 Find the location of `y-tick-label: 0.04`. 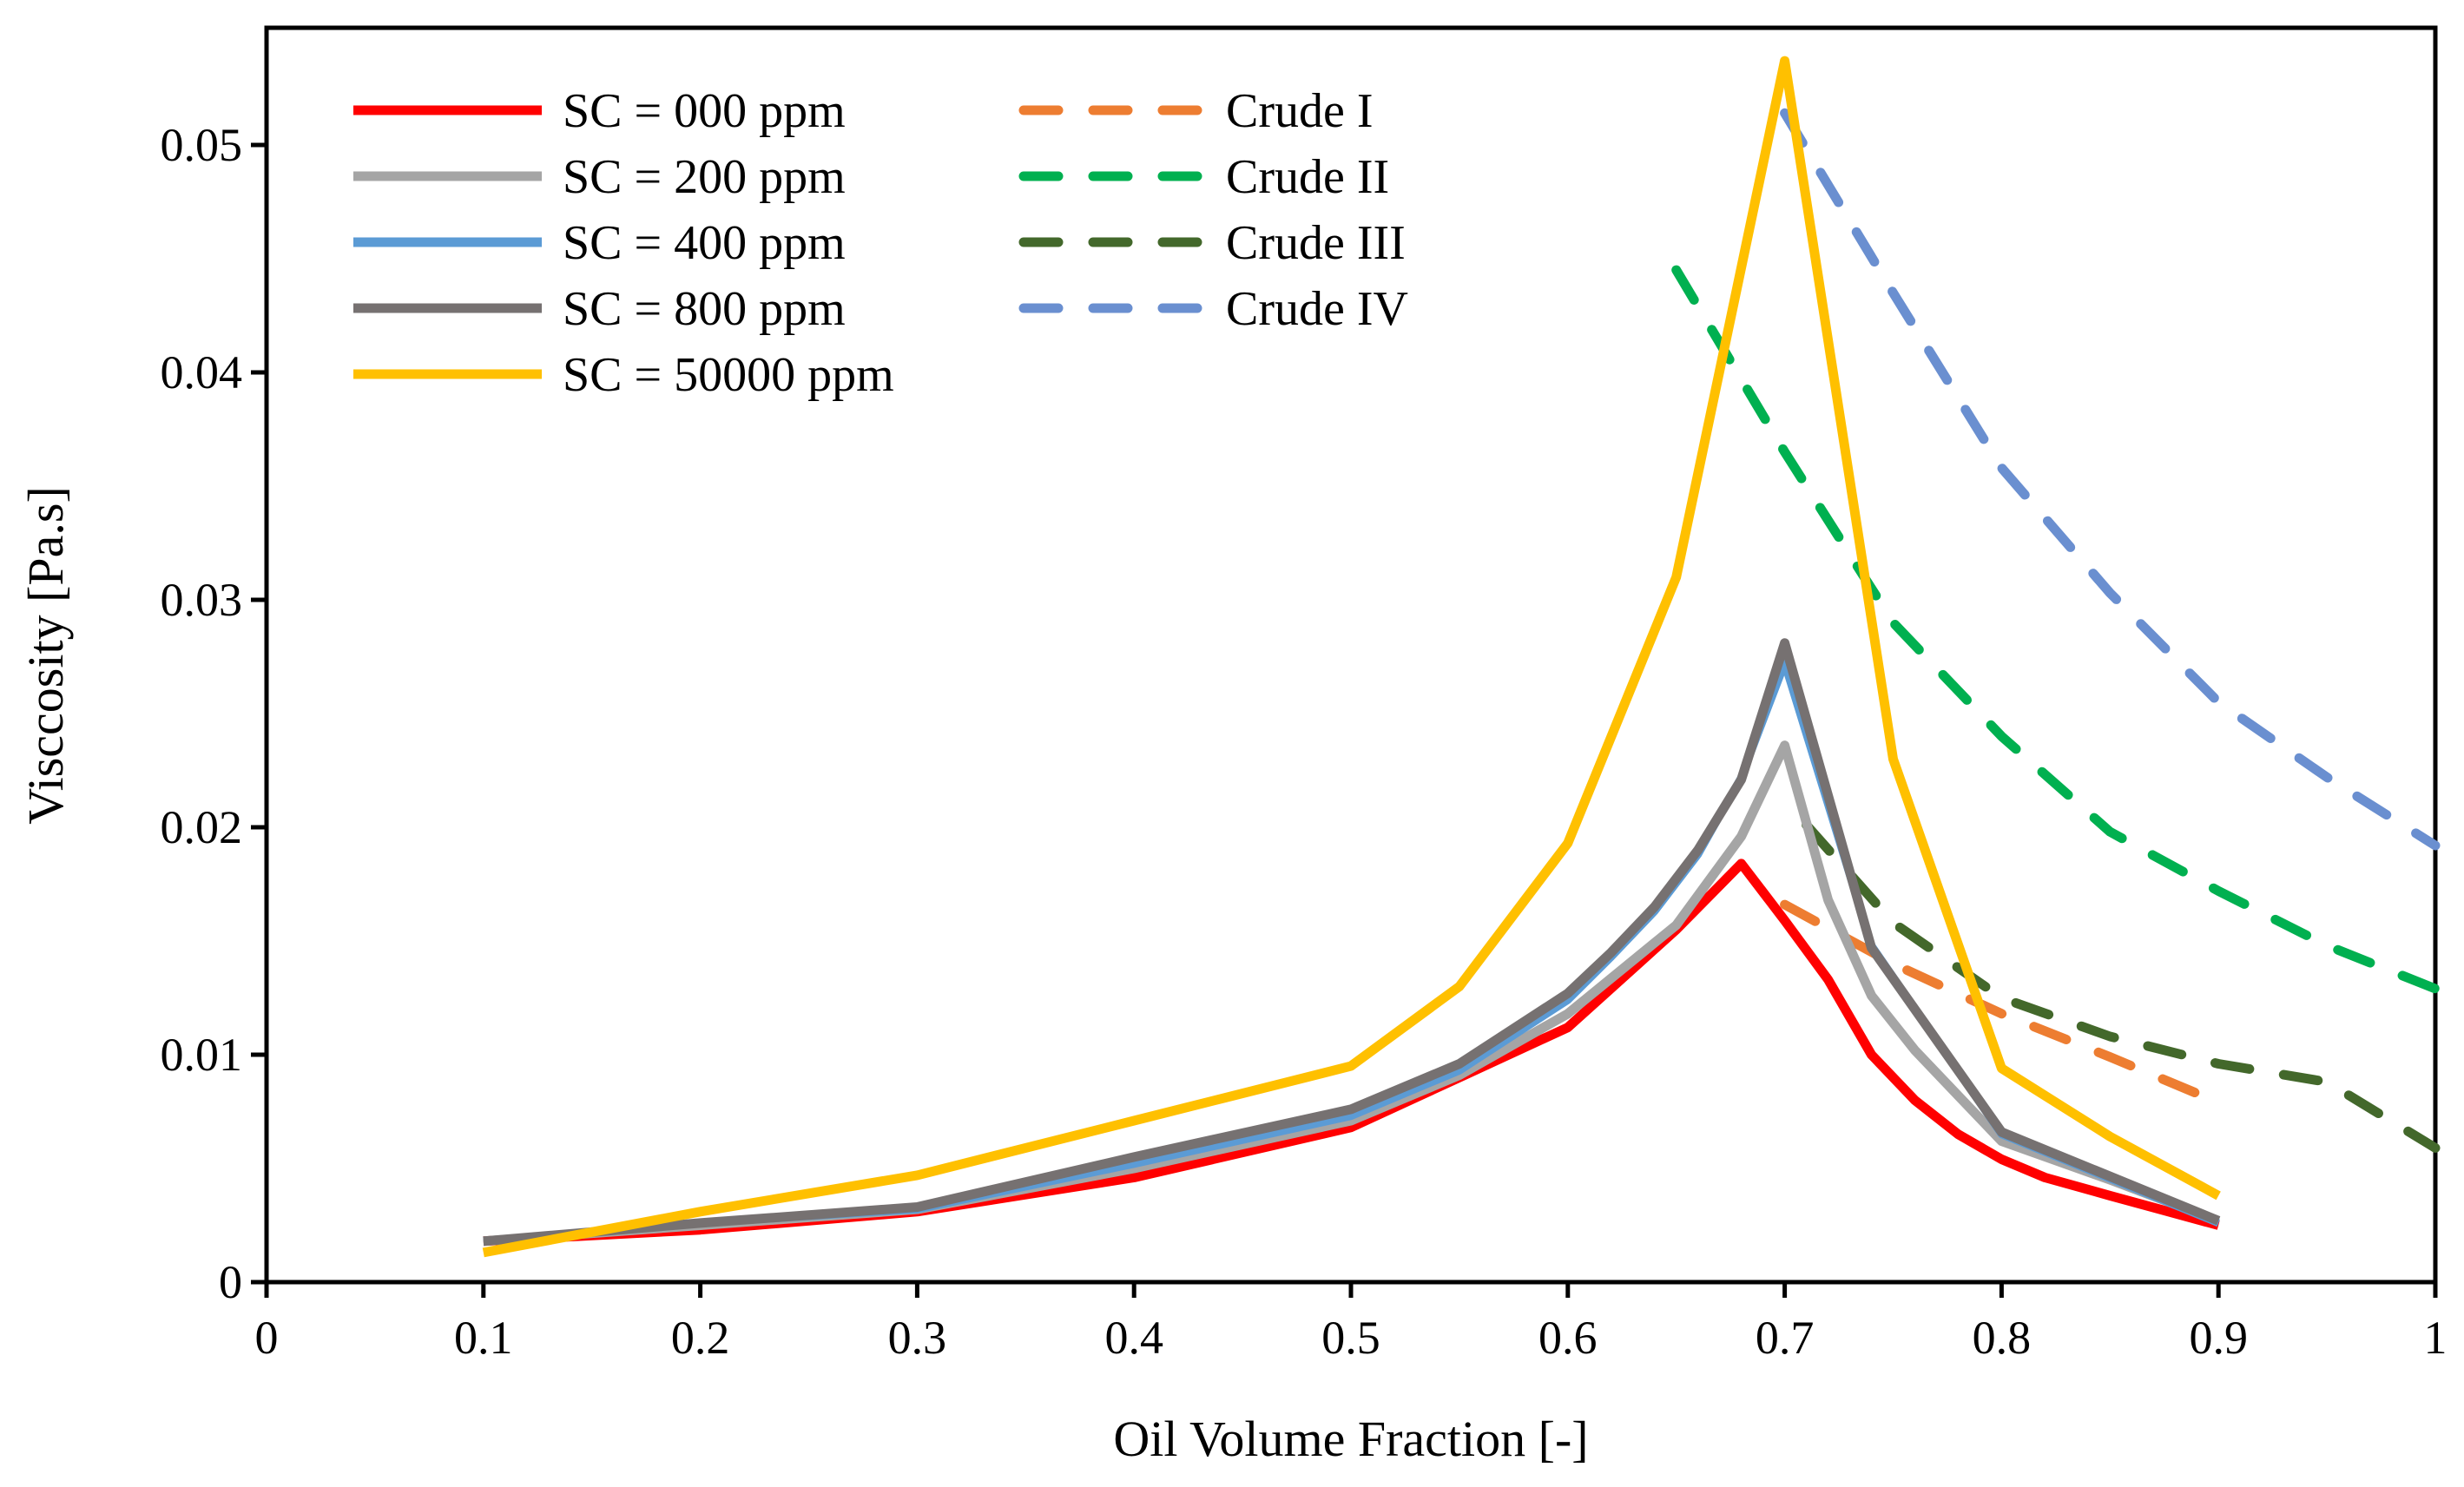

y-tick-label: 0.04 is located at coordinates (202, 372).